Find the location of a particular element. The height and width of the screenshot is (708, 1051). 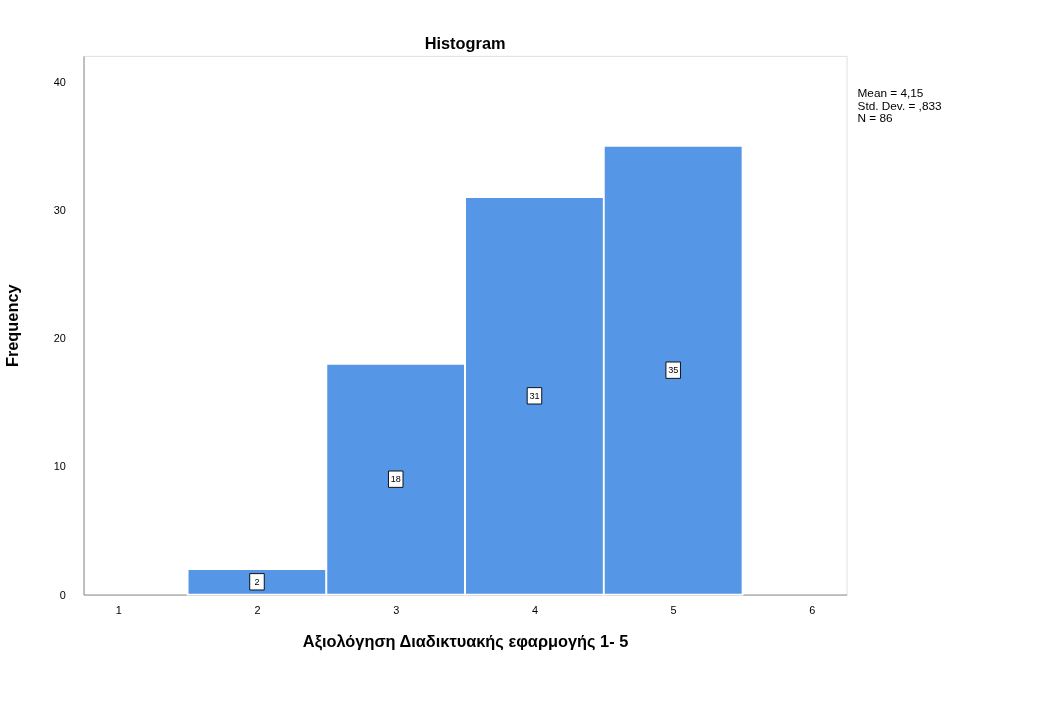

data-label: 18 is located at coordinates (395, 478).